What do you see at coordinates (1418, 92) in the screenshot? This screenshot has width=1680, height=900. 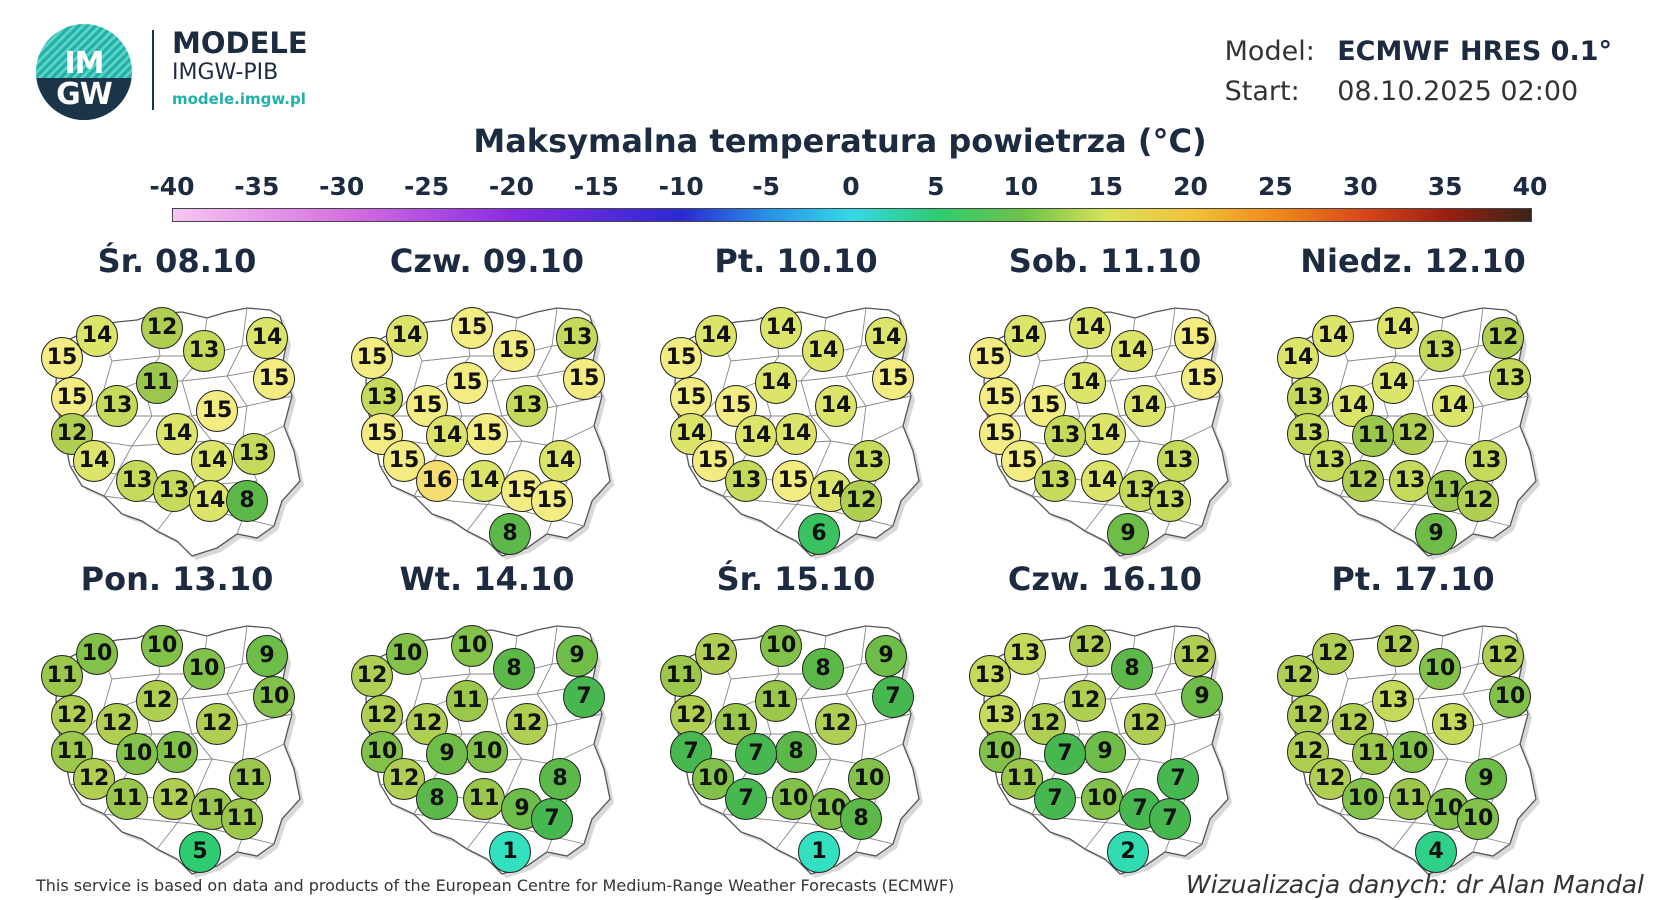 I see `start-row: Start: 08.10.2025 02:00` at bounding box center [1418, 92].